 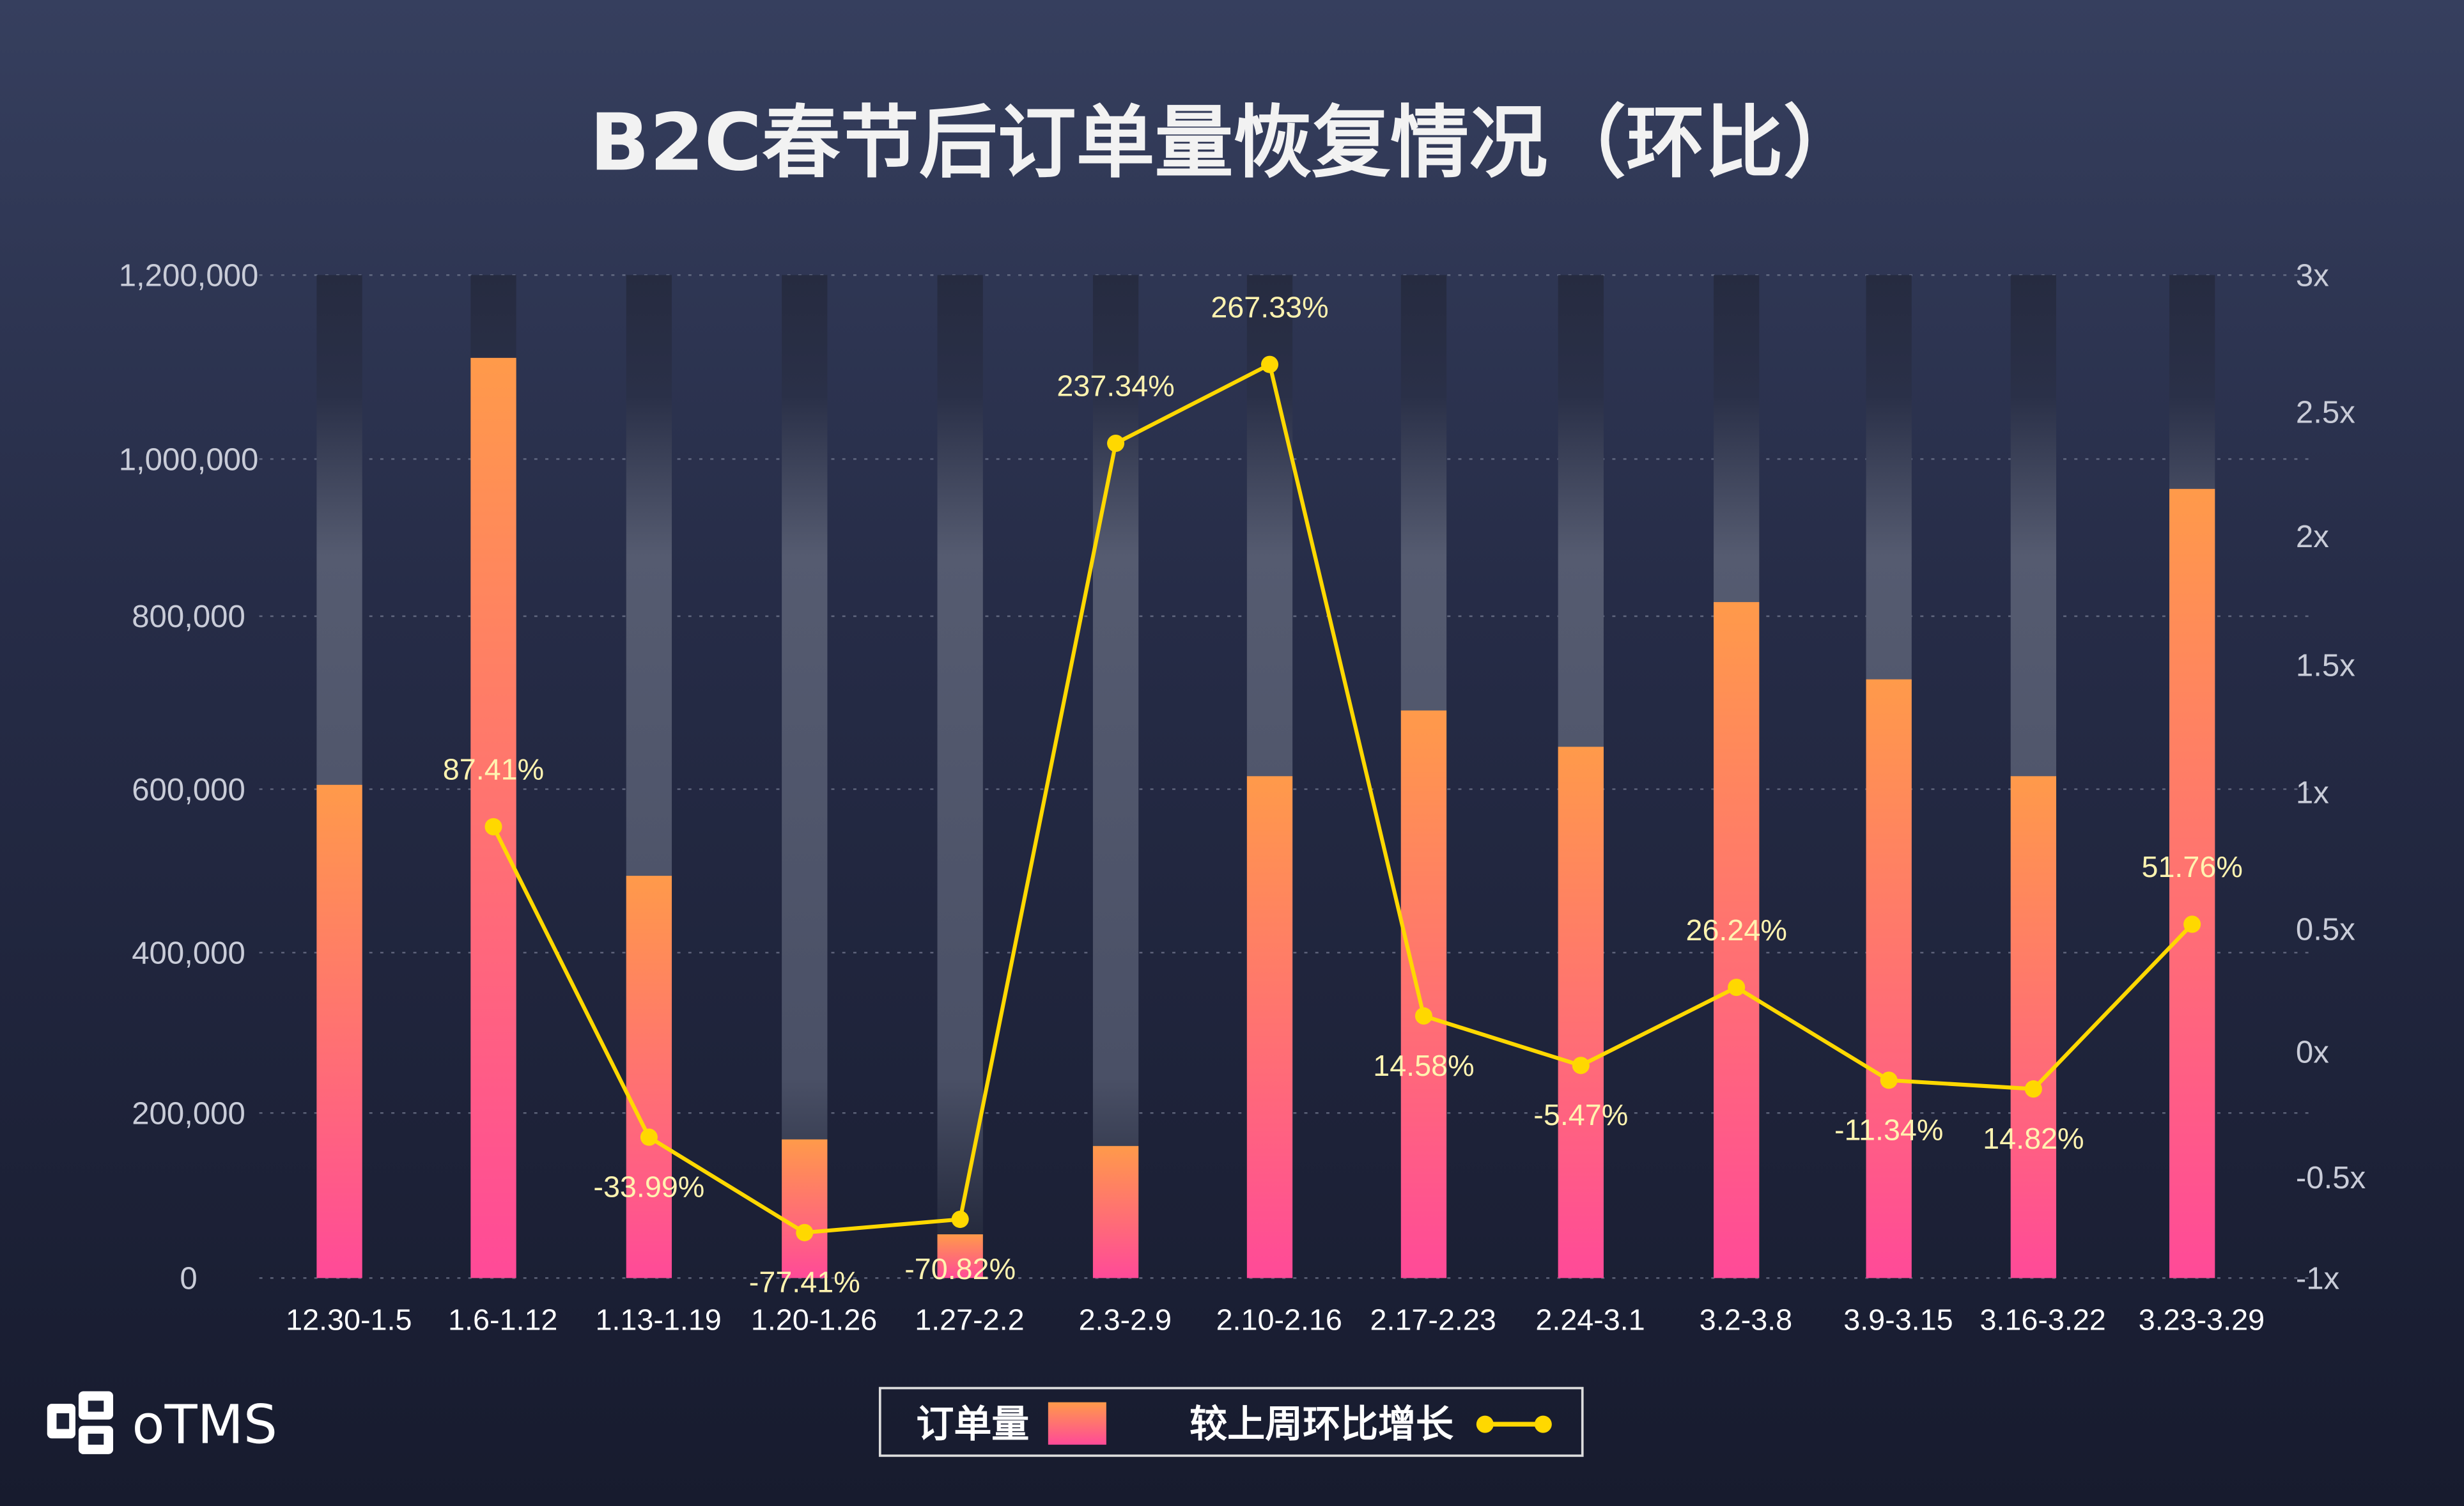 I want to click on right-tick-label: 0x, so click(x=2312, y=1051).